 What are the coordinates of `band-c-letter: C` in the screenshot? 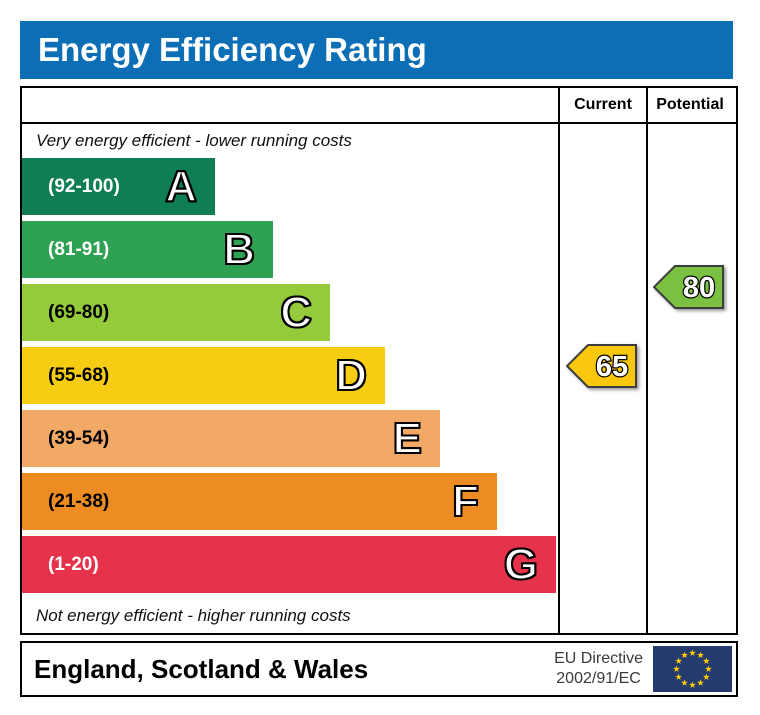 It's located at (296, 312).